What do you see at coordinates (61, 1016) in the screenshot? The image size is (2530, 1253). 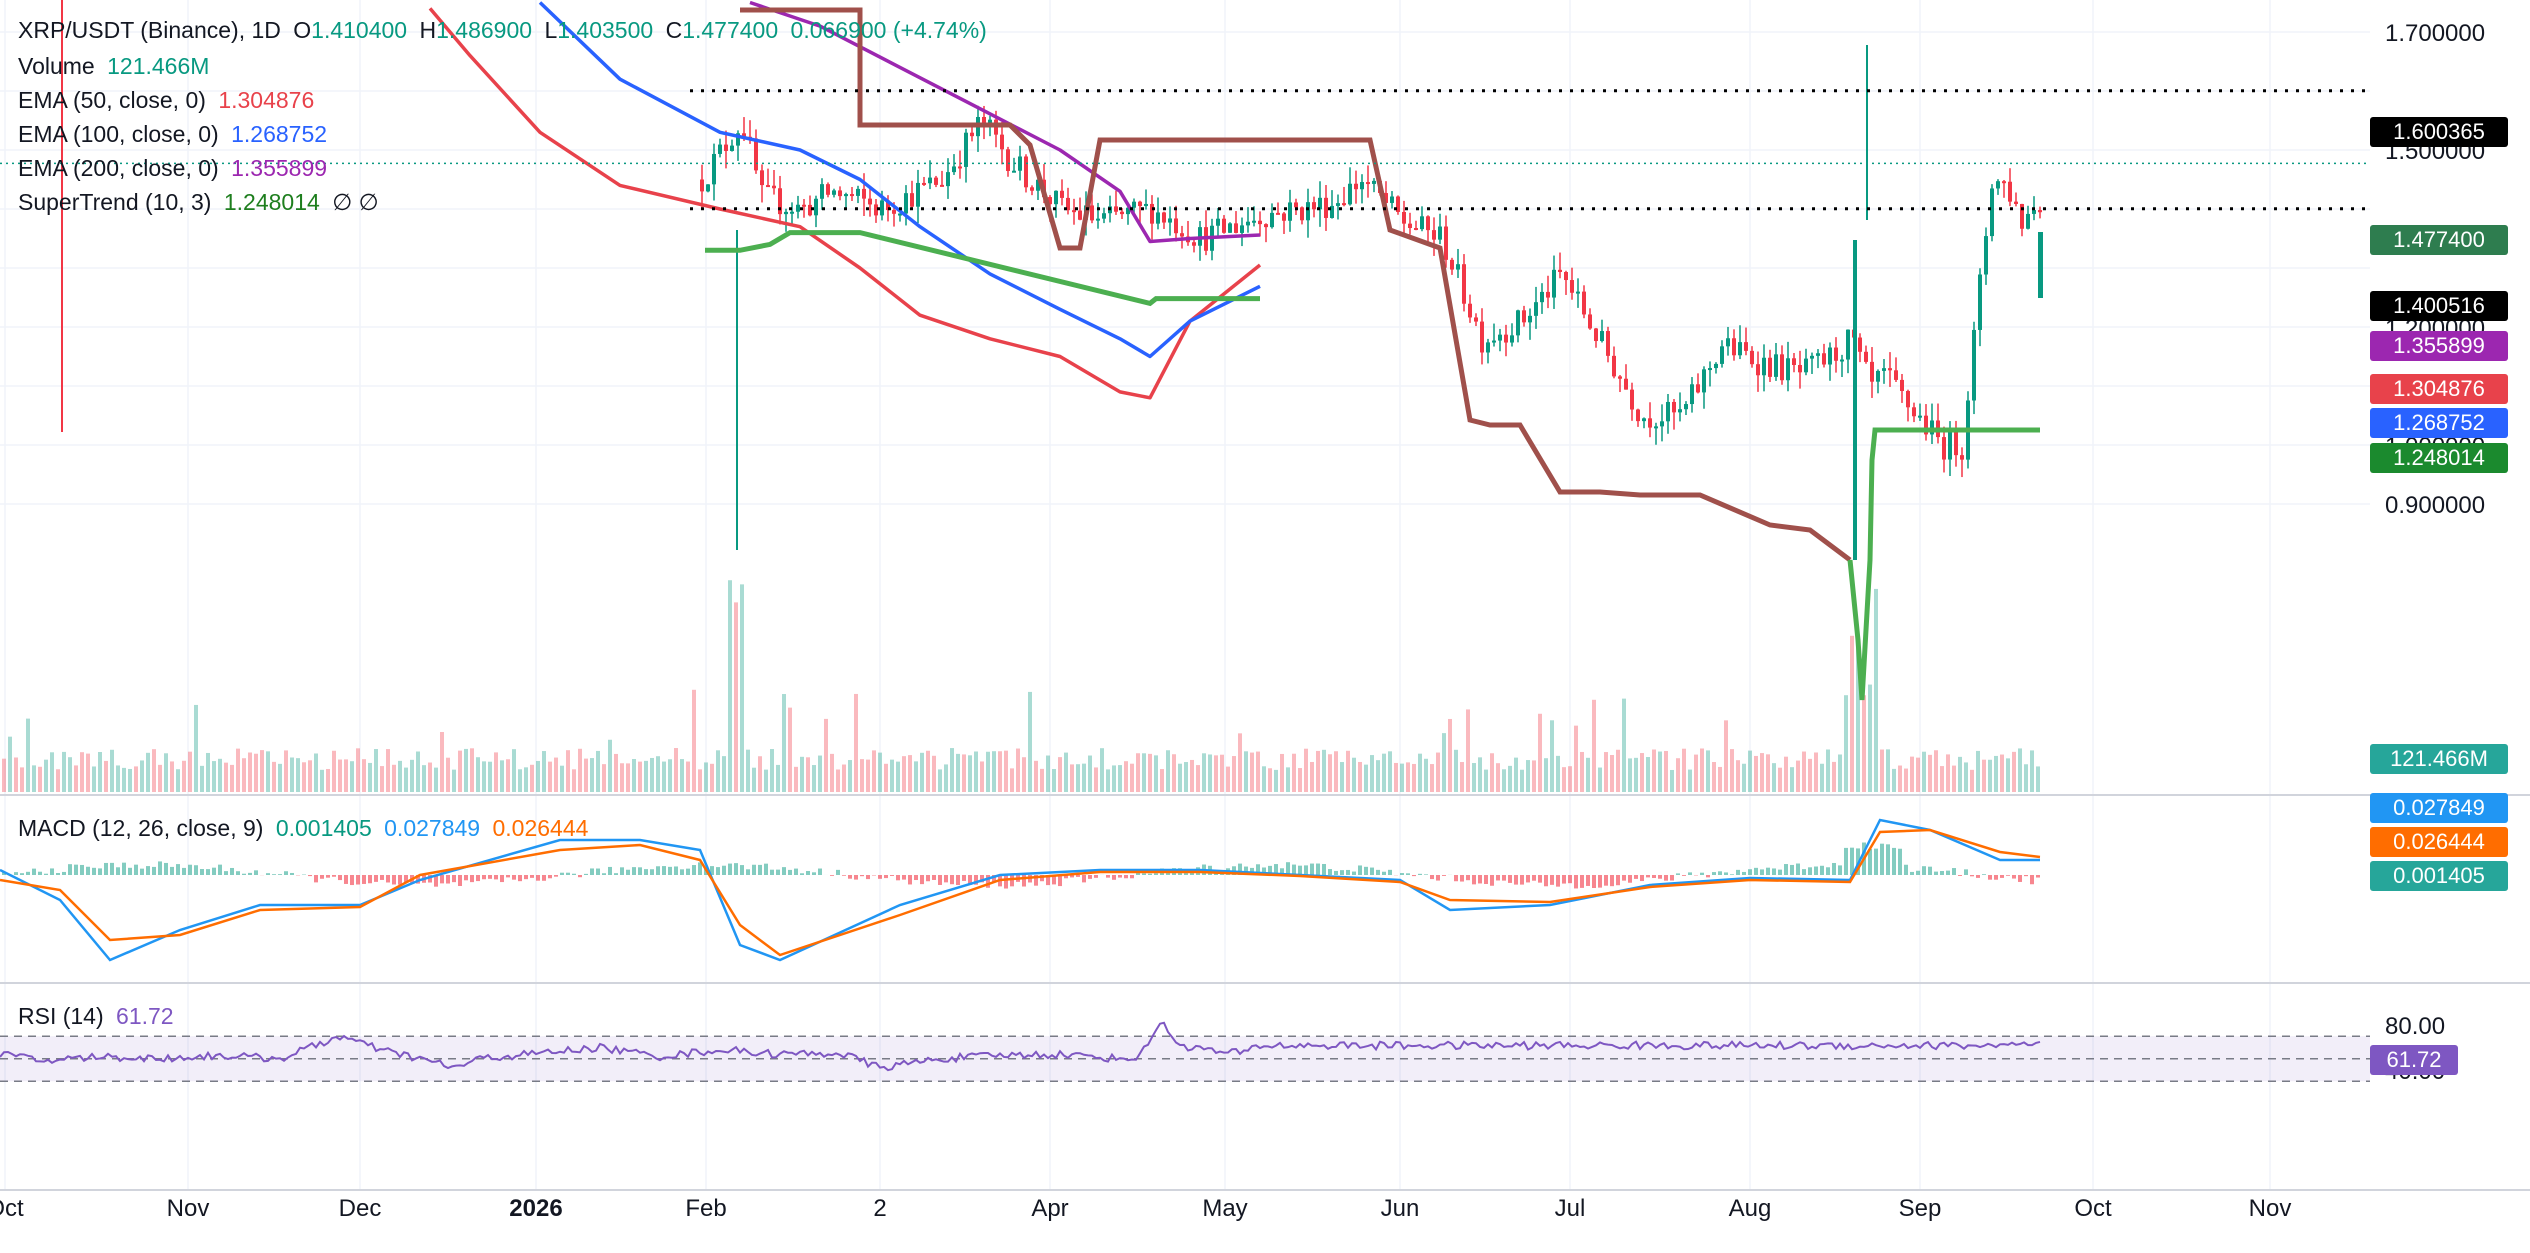 I see `rsi-label: RSI (14)` at bounding box center [61, 1016].